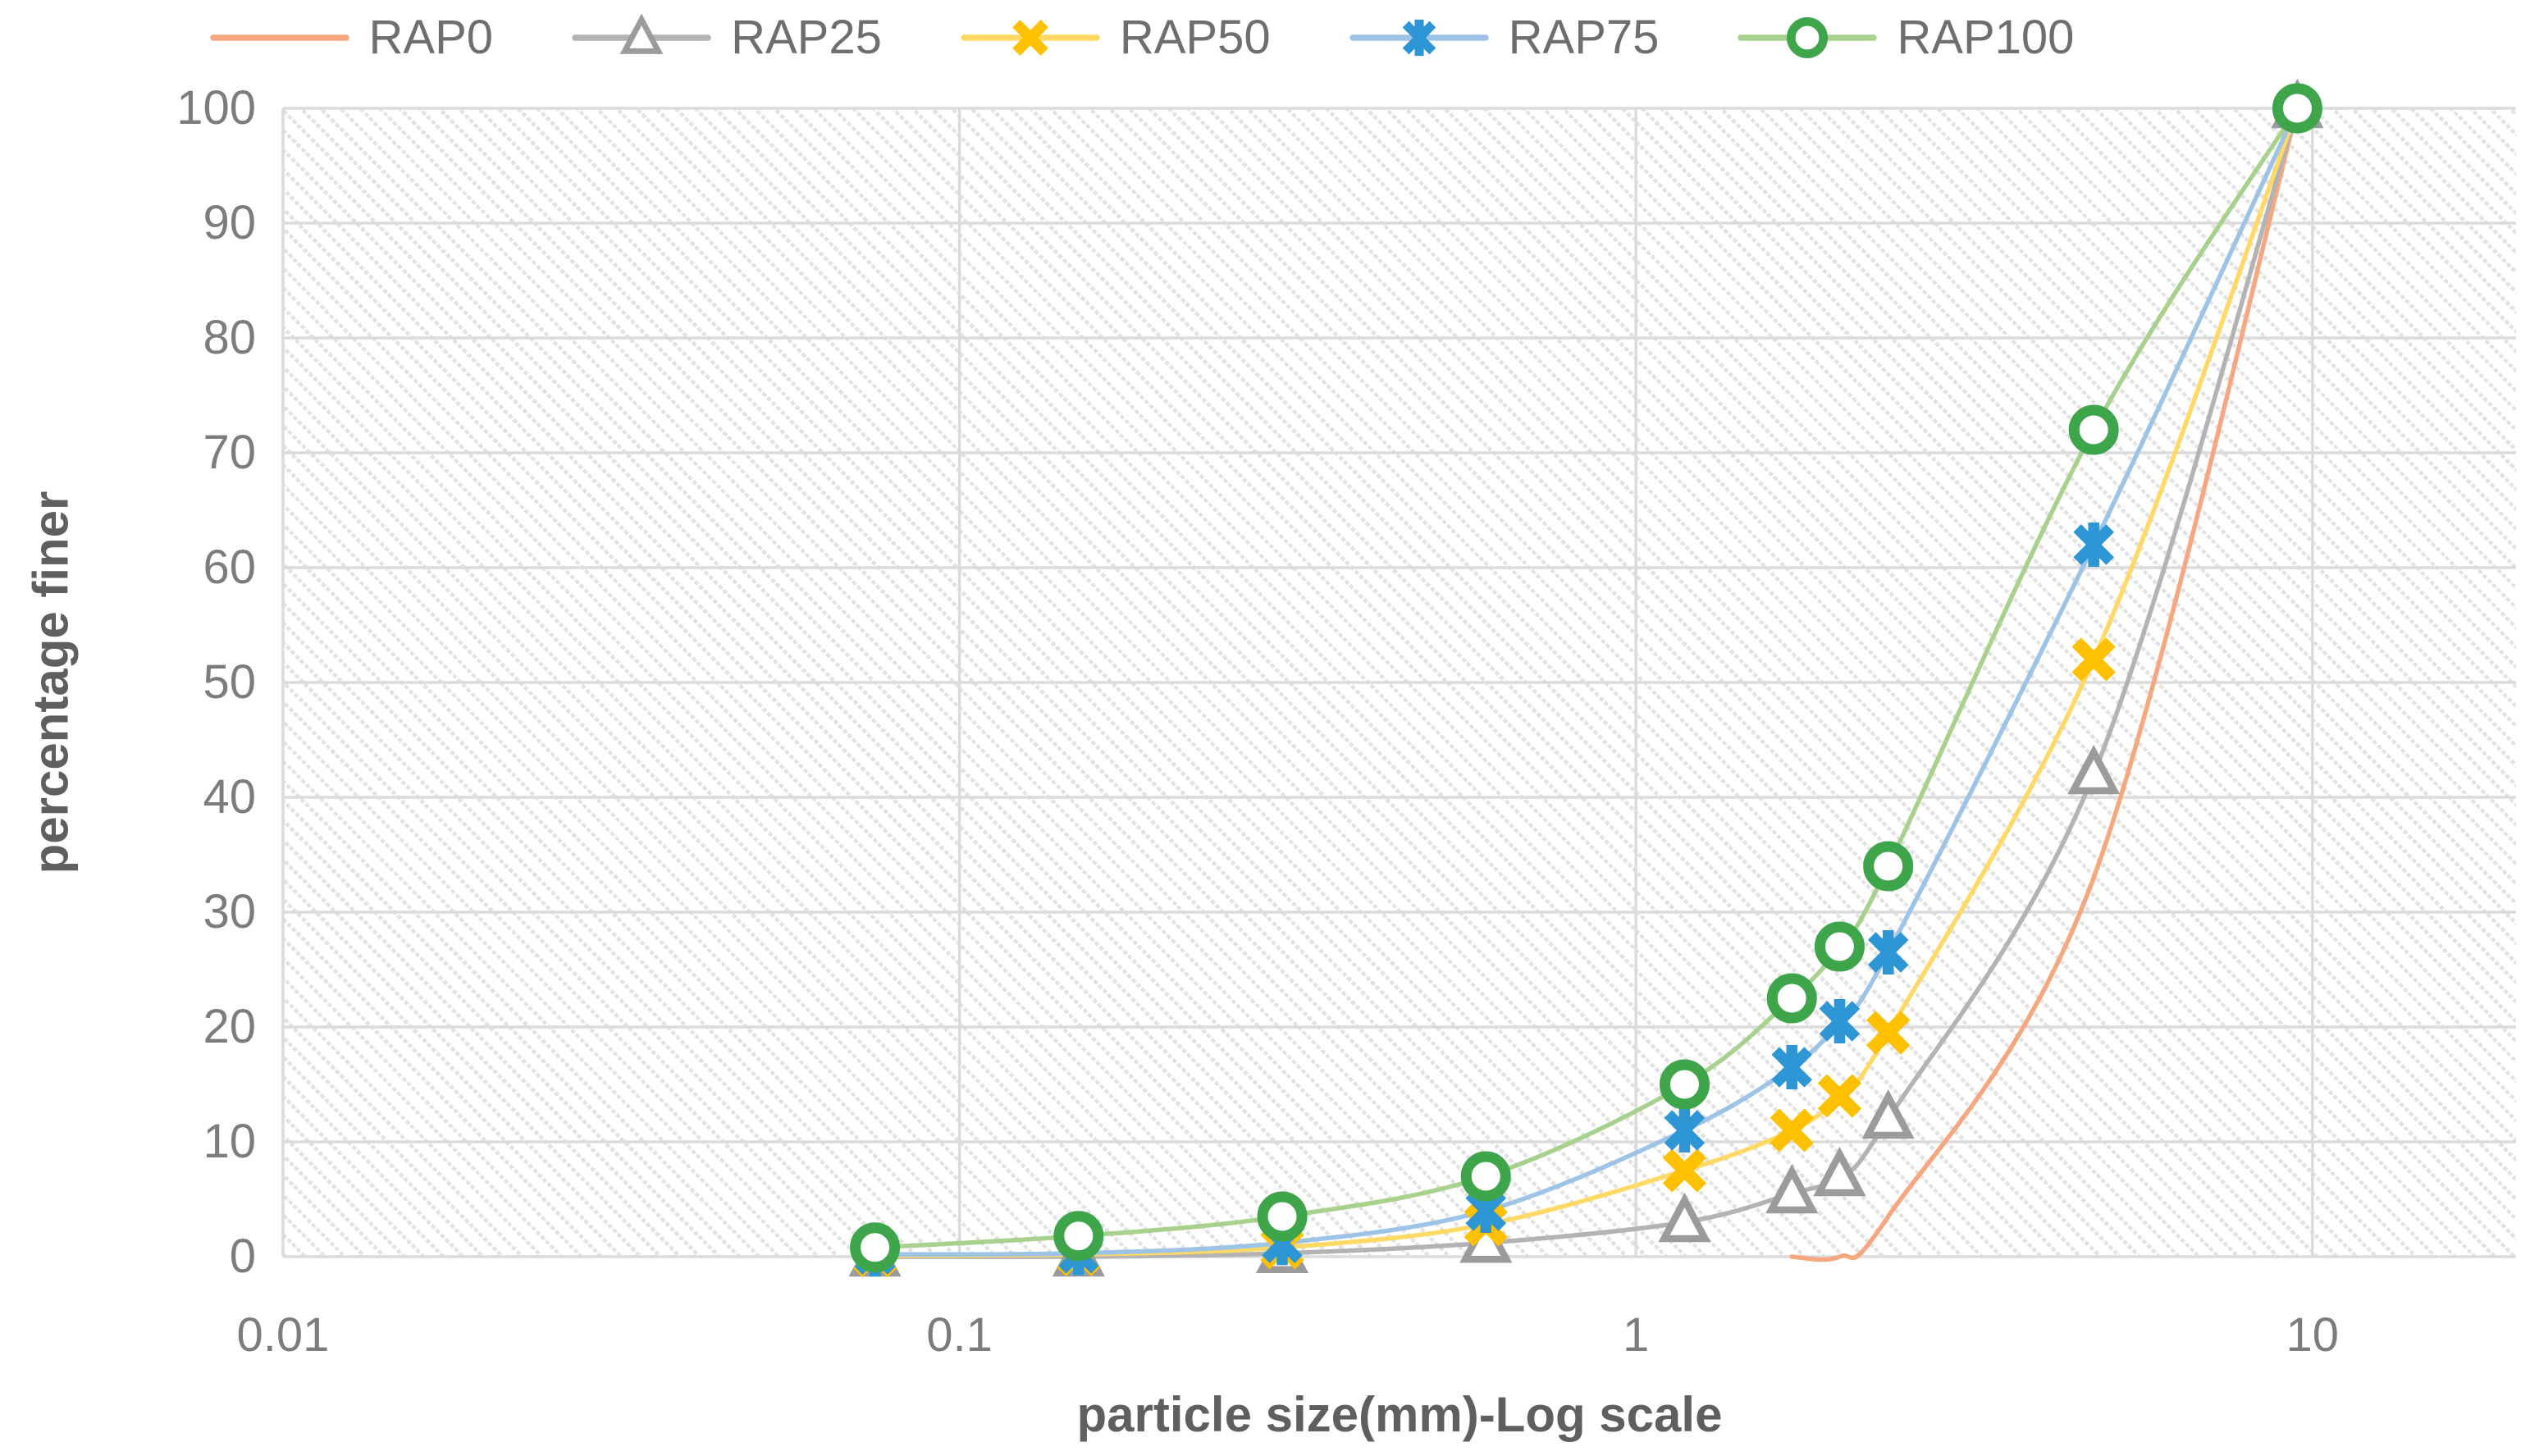  What do you see at coordinates (1986, 37) in the screenshot?
I see `legend-label: RAP100` at bounding box center [1986, 37].